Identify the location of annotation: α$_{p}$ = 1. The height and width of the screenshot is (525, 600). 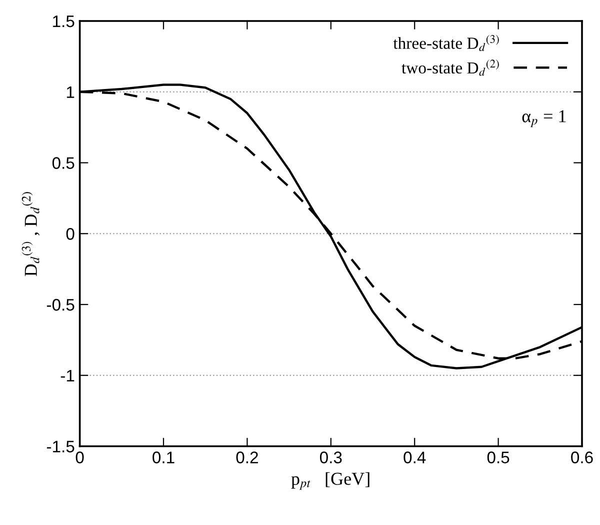
(544, 119).